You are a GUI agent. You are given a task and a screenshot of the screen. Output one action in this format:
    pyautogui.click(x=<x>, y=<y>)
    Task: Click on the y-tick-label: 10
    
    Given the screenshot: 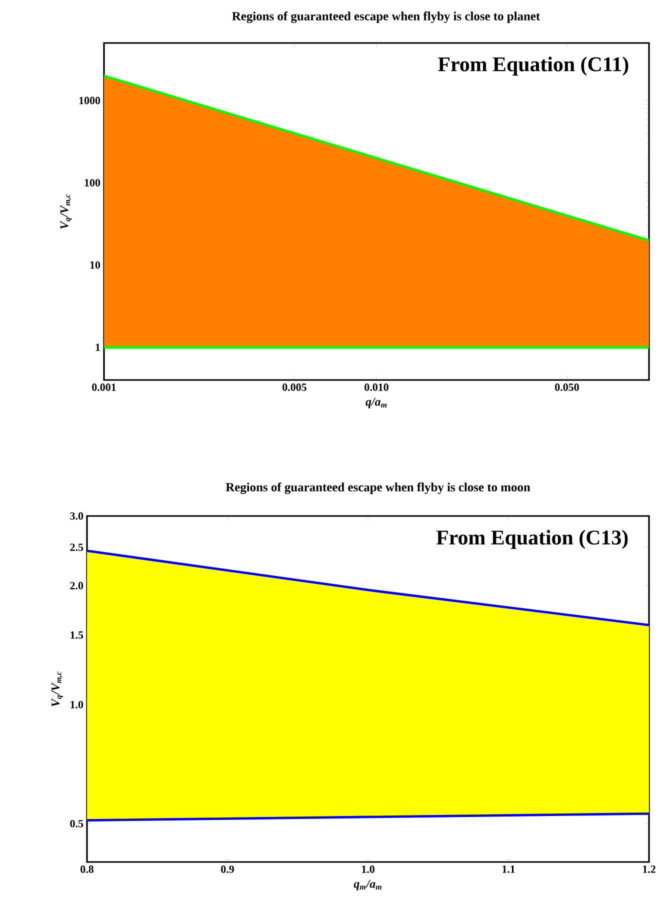 What is the action you would take?
    pyautogui.click(x=95, y=265)
    